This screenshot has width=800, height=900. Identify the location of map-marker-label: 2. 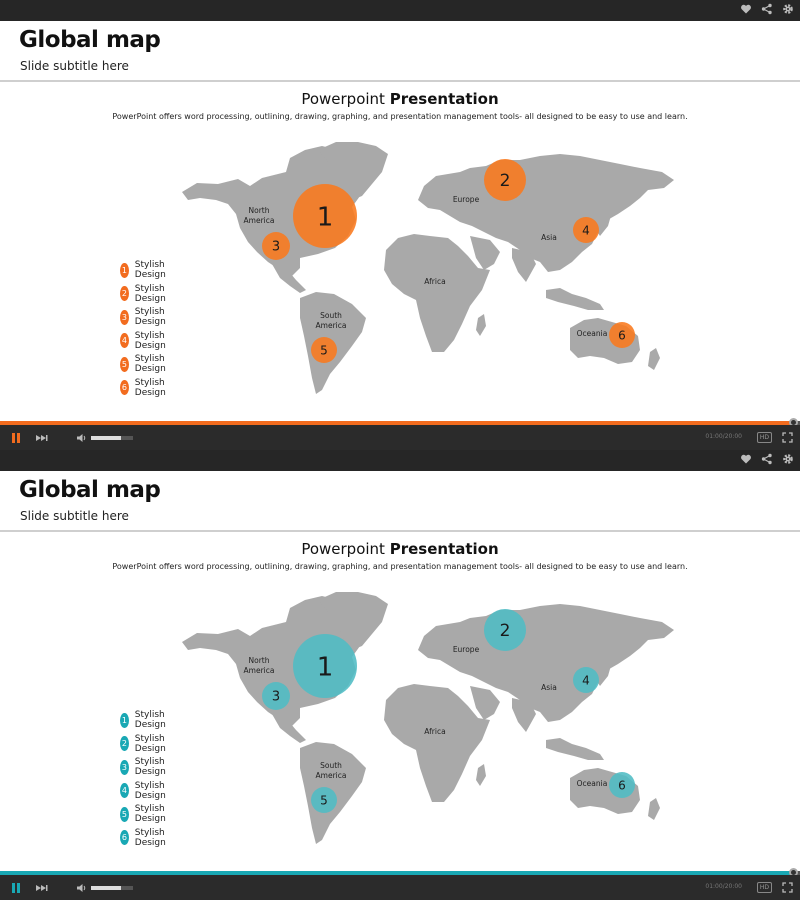
(505, 181).